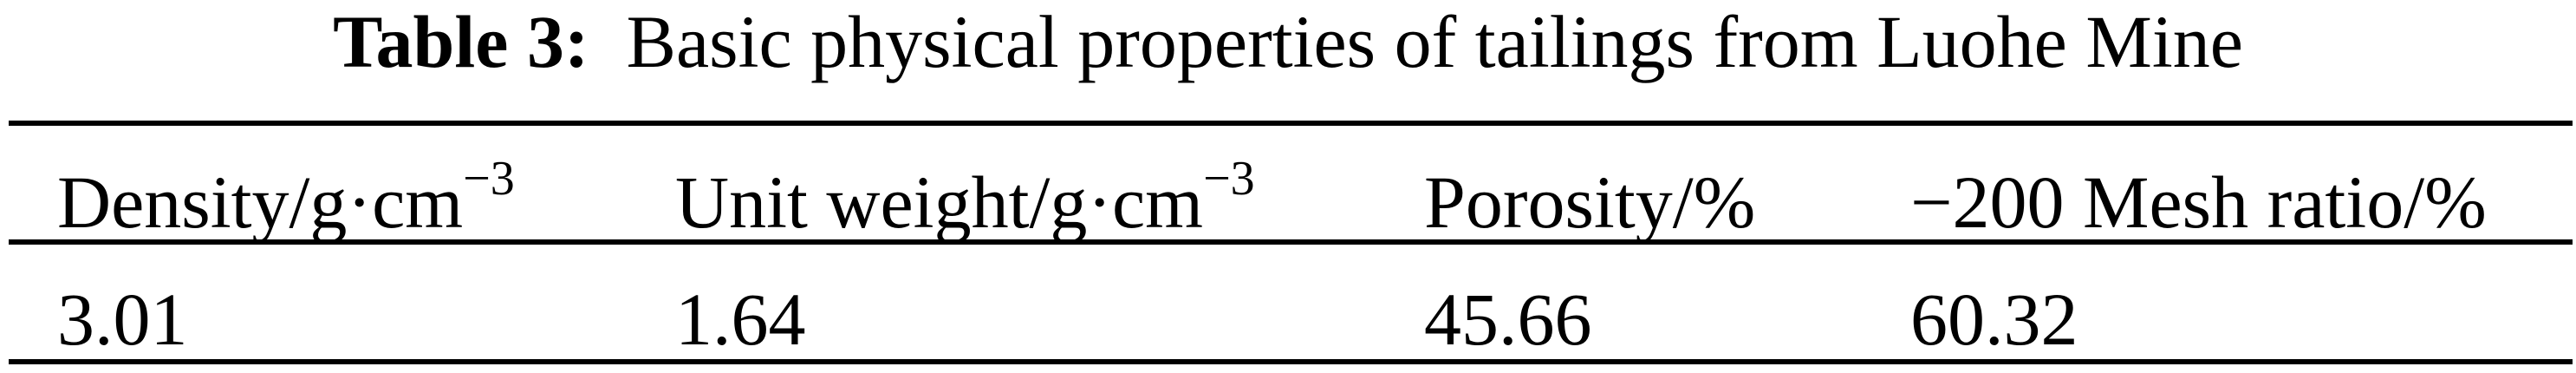 This screenshot has height=373, width=2576. I want to click on header-text: Density/g·cm, so click(260, 202).